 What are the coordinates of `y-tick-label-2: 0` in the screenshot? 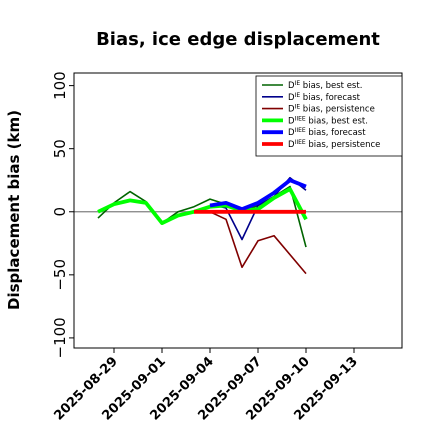 It's located at (60, 212).